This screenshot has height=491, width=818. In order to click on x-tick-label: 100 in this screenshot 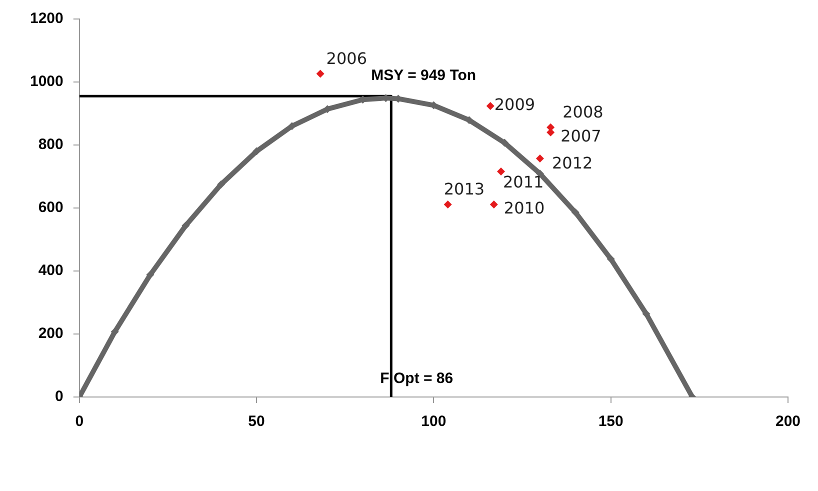, I will do `click(433, 421)`.